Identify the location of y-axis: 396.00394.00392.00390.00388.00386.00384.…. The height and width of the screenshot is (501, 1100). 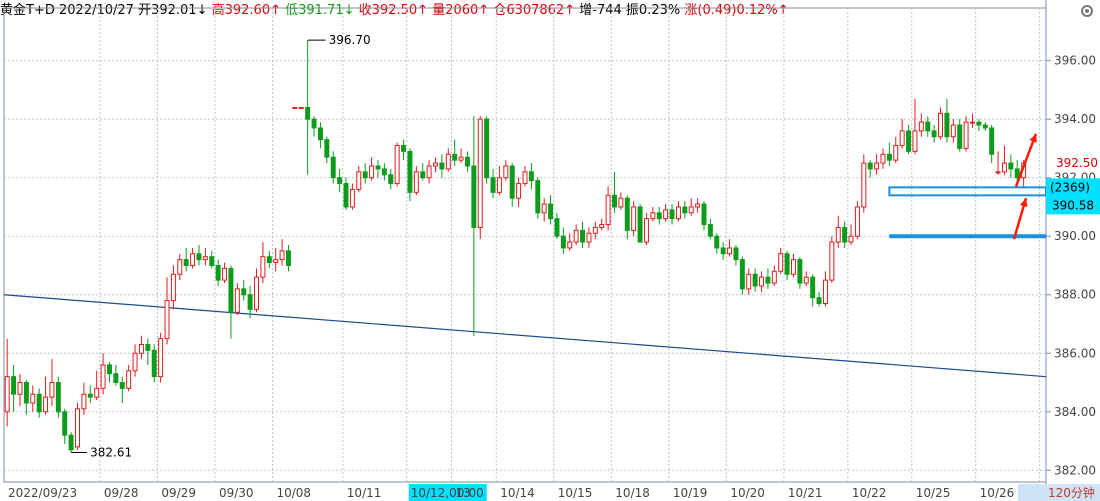
(1073, 265).